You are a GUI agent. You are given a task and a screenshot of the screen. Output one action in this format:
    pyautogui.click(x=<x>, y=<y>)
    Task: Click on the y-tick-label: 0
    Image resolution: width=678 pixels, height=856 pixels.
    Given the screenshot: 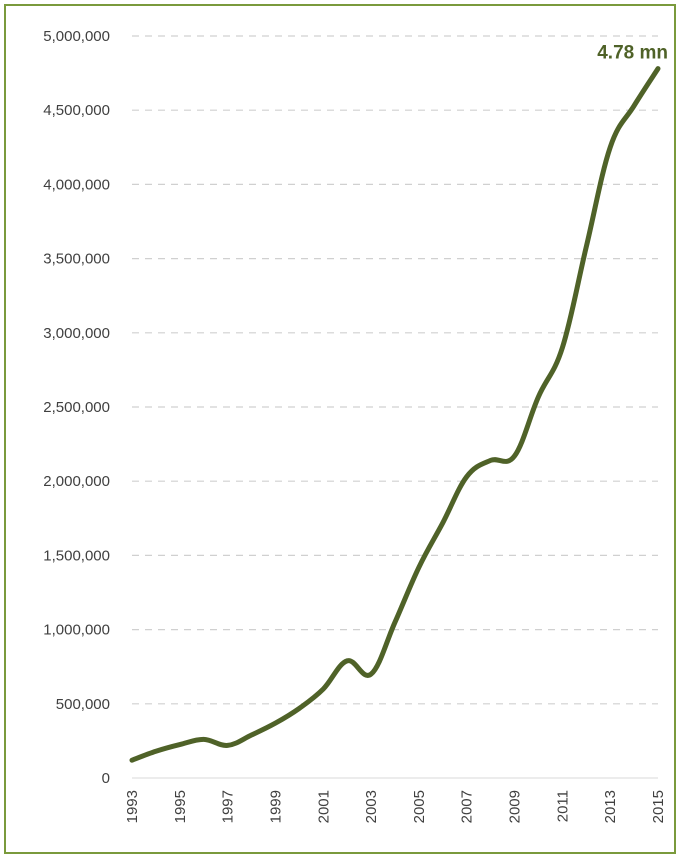 What is the action you would take?
    pyautogui.click(x=106, y=778)
    